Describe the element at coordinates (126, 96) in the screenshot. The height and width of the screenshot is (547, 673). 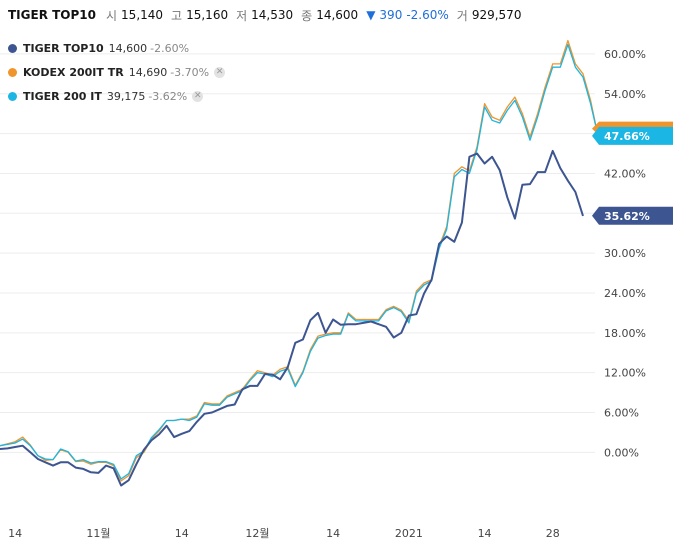
I see `legend-value: 39,175` at that location.